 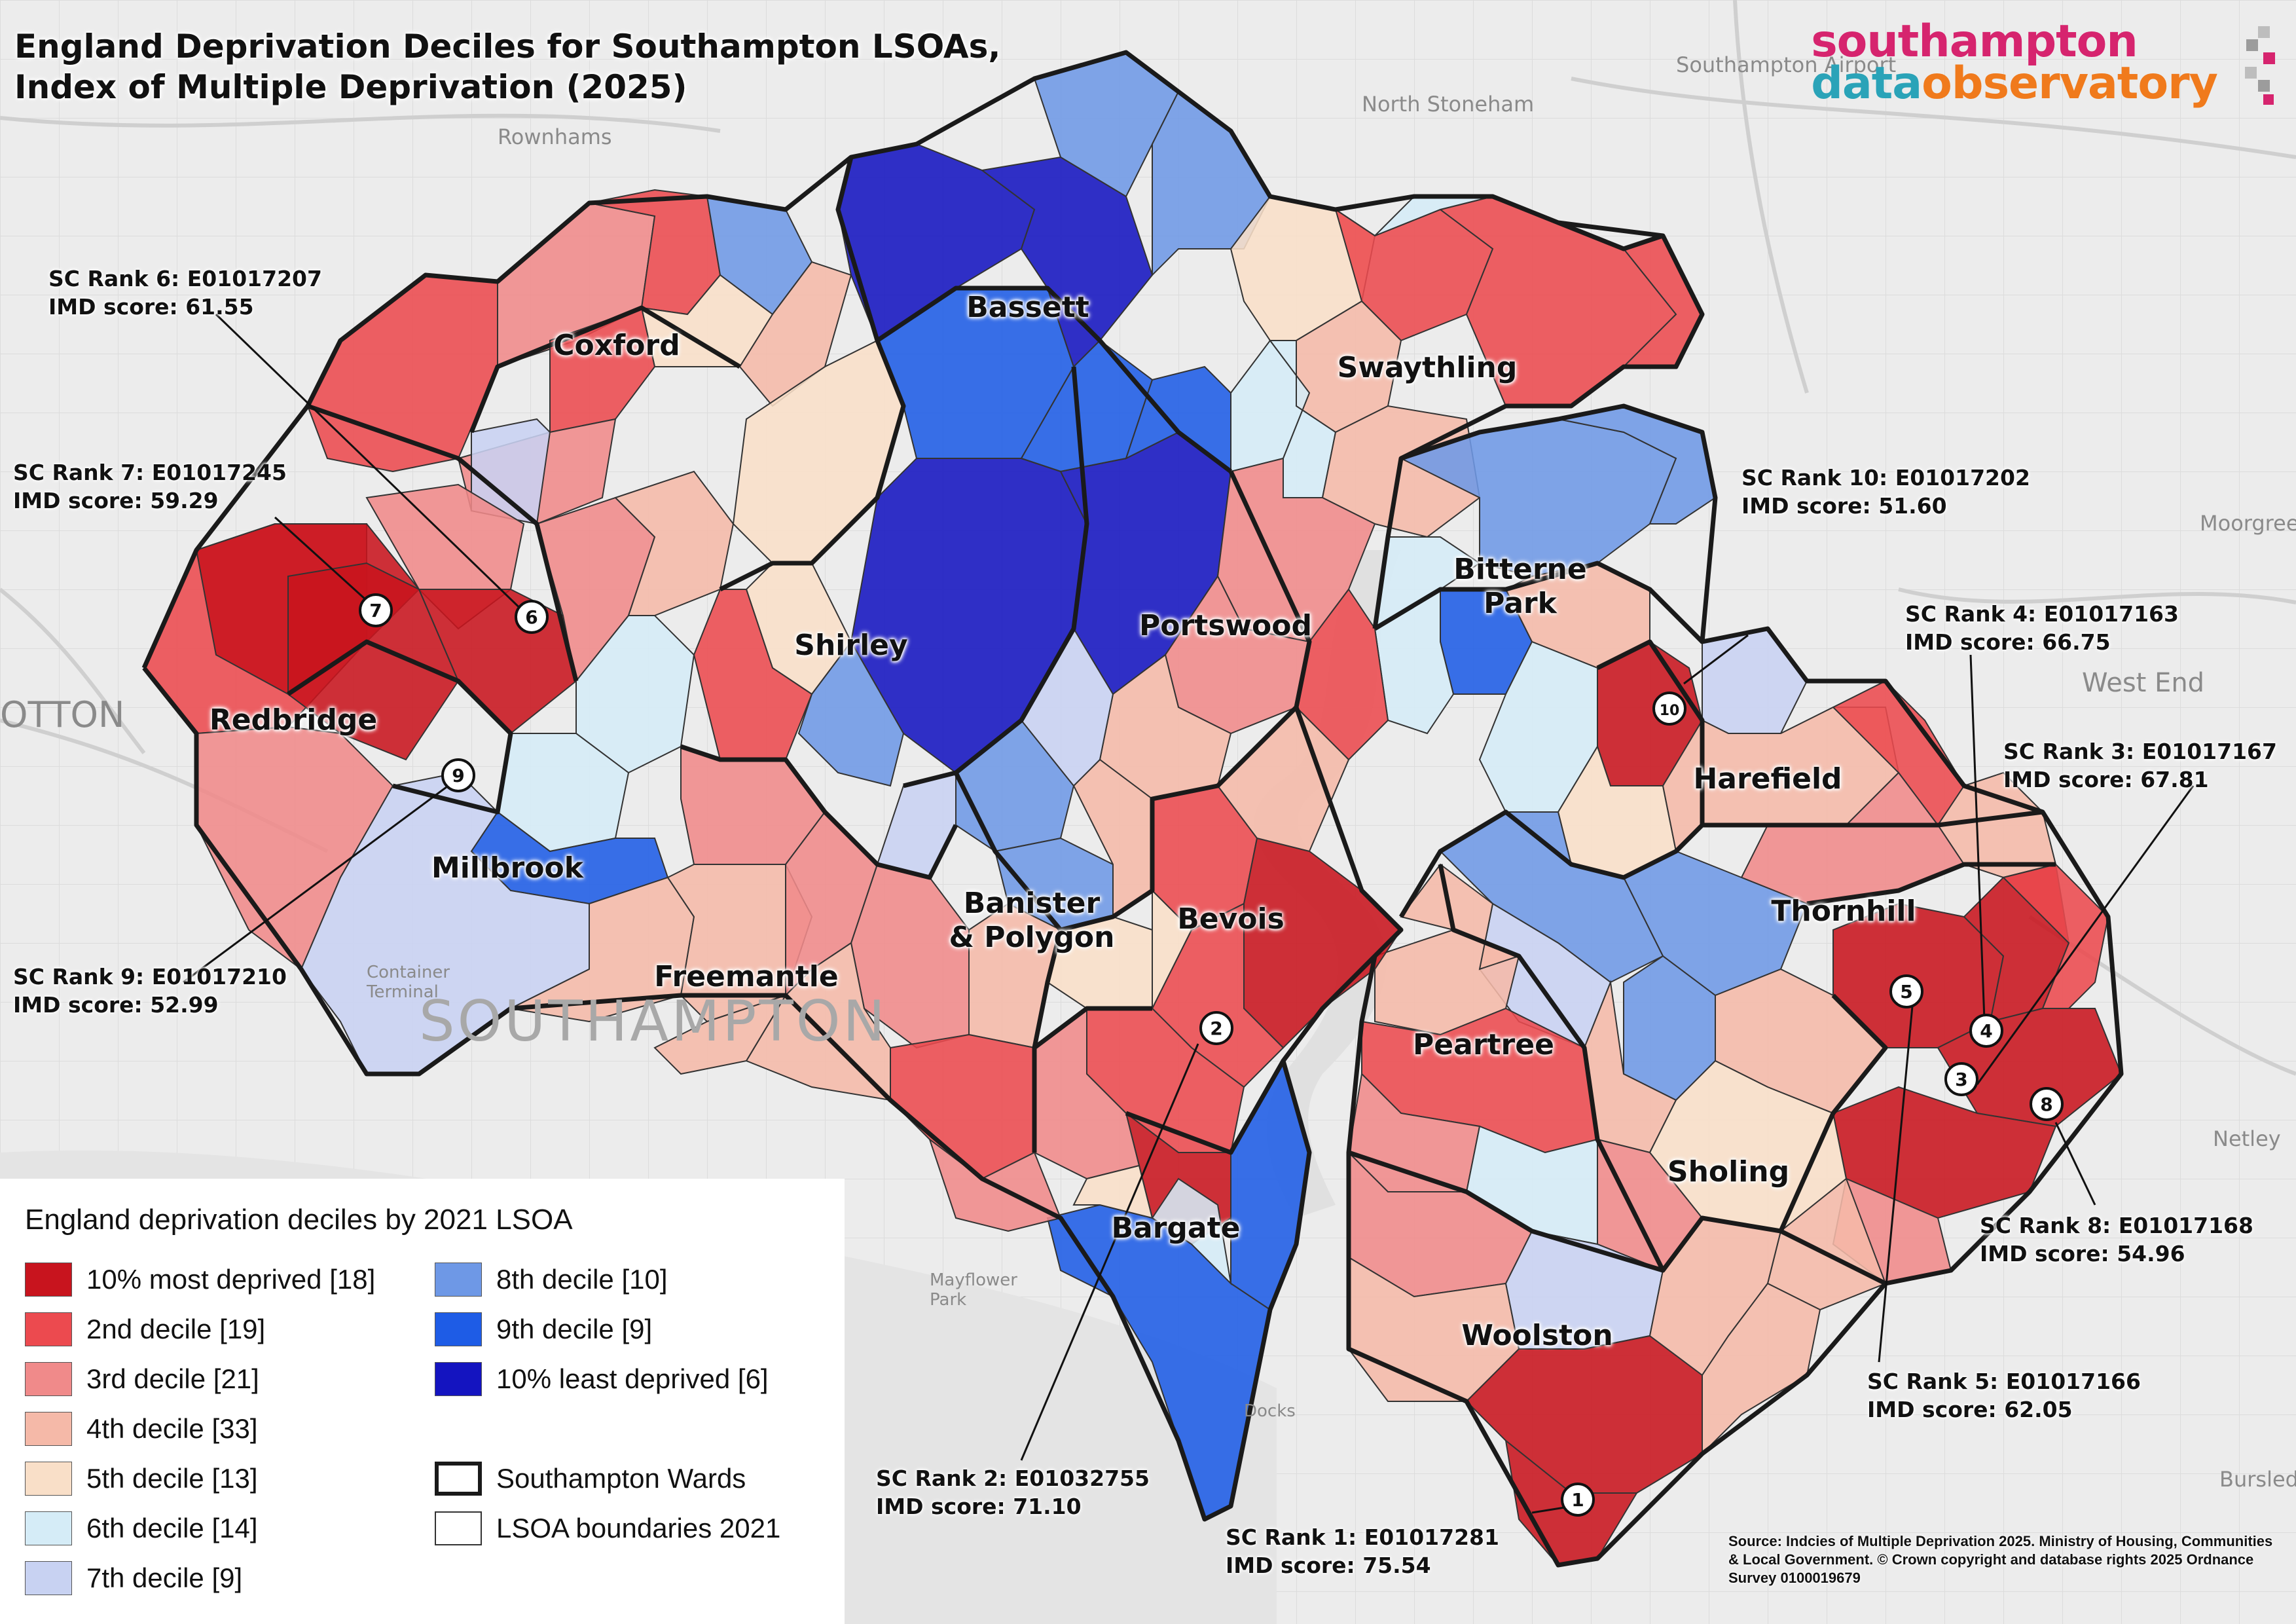 I want to click on callout-rank-2: SC Rank 2: E01032755 IMD score: 71.10, so click(x=1013, y=1492).